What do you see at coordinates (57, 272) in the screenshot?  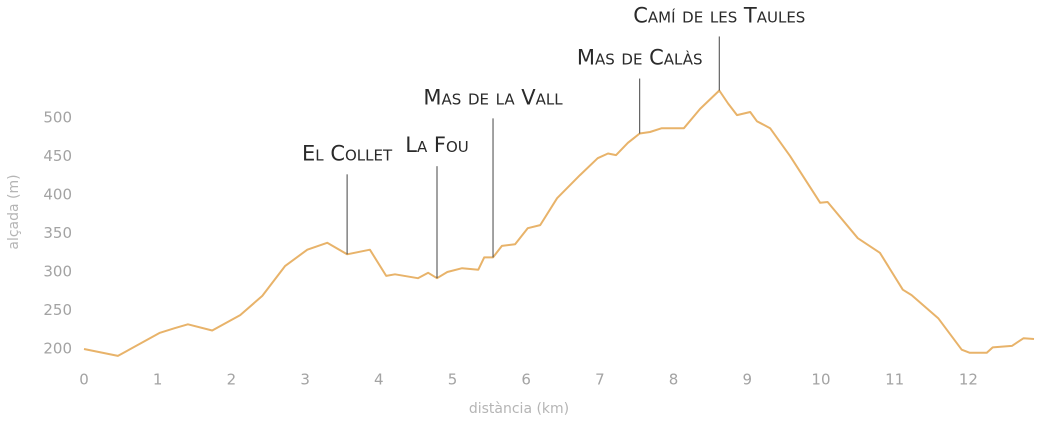 I see `y-tick-label: 300` at bounding box center [57, 272].